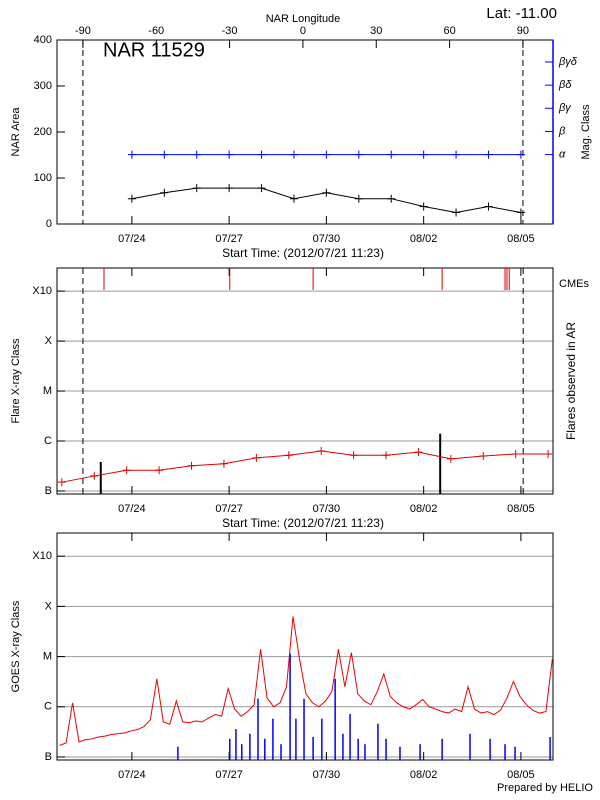 This screenshot has width=600, height=800. I want to click on y-tick-label: 400, so click(43, 40).